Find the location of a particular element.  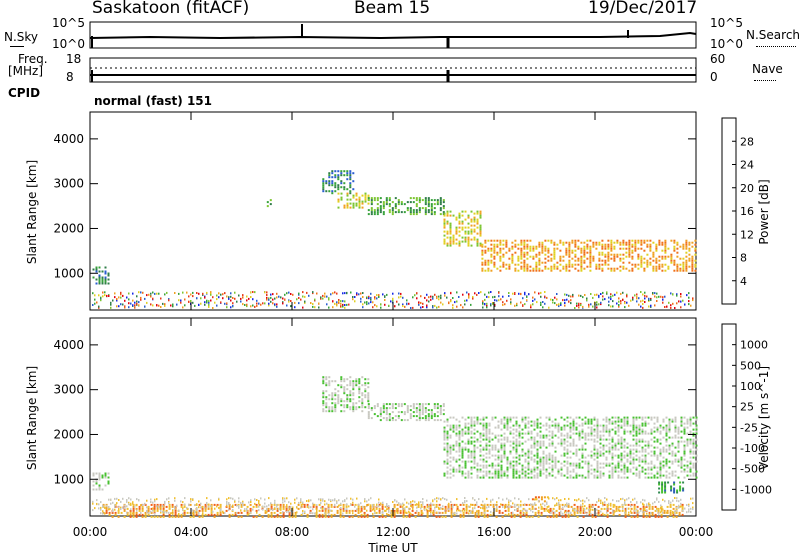

nsky-tick-high: 10^5 is located at coordinates (68, 23).